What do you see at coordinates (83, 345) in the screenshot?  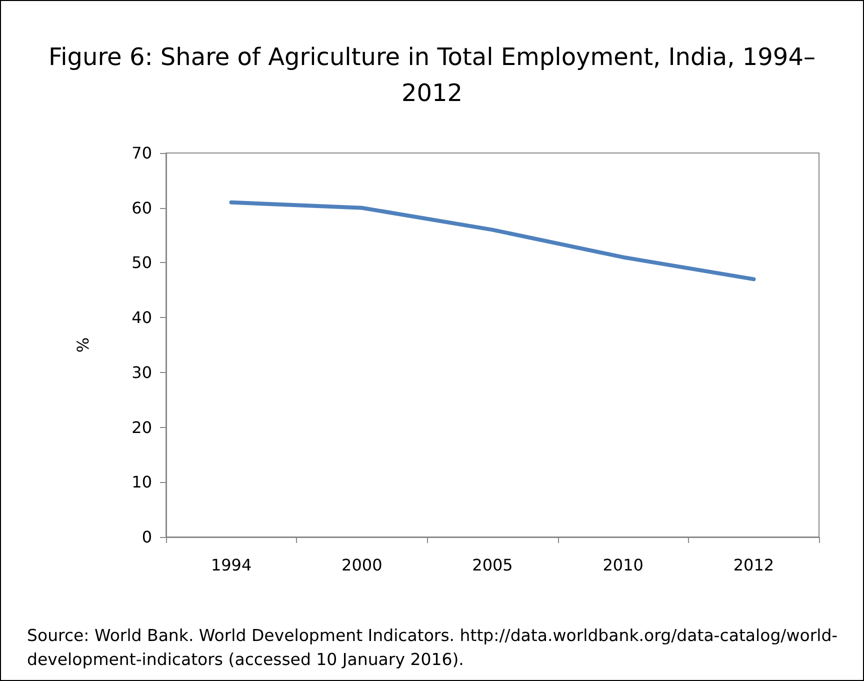 I see `y-axis-title: %` at bounding box center [83, 345].